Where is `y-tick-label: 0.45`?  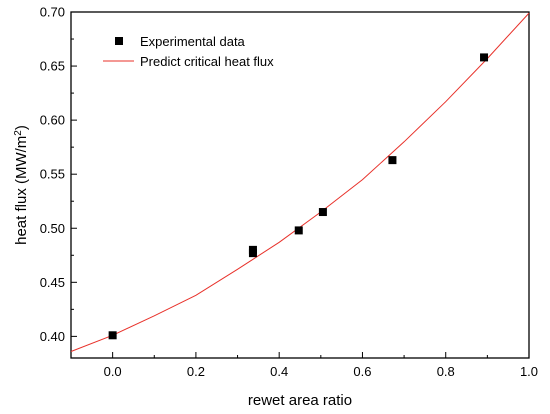 y-tick-label: 0.45 is located at coordinates (52, 282).